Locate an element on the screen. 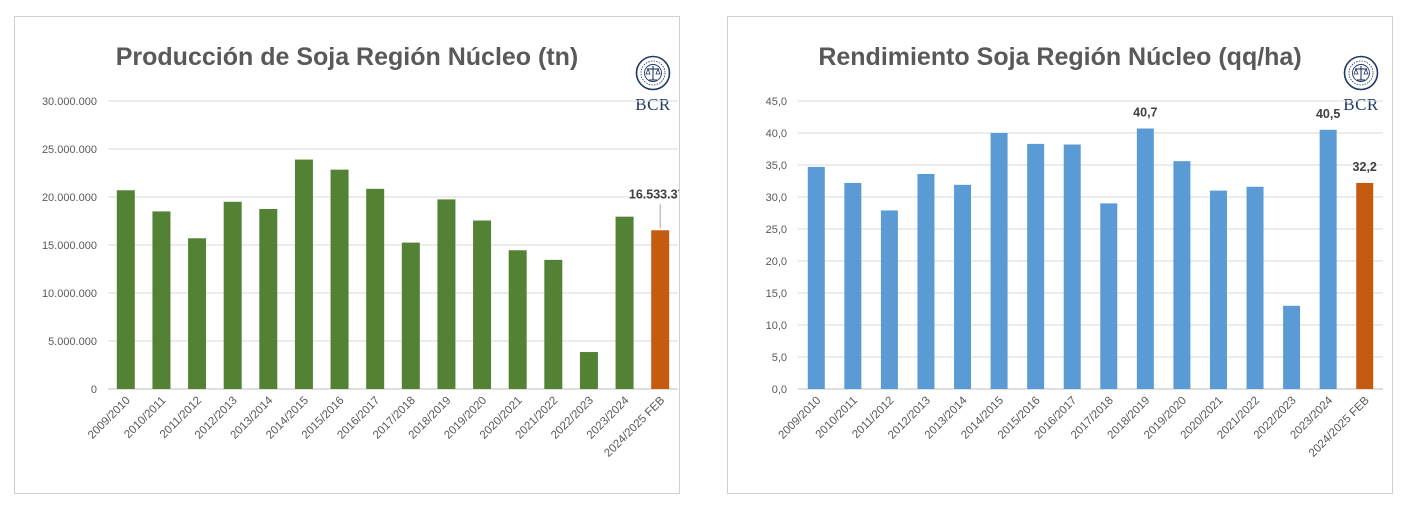 This screenshot has width=1411, height=508. y-tick-label: 5.000.000 is located at coordinates (72, 342).